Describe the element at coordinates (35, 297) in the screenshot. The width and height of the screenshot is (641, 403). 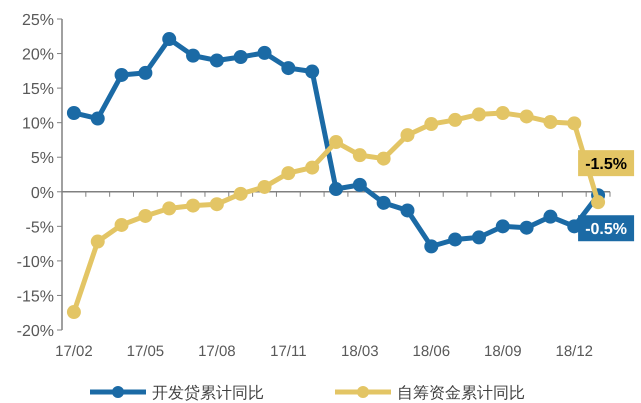
I see `y-tick-label: -15%` at that location.